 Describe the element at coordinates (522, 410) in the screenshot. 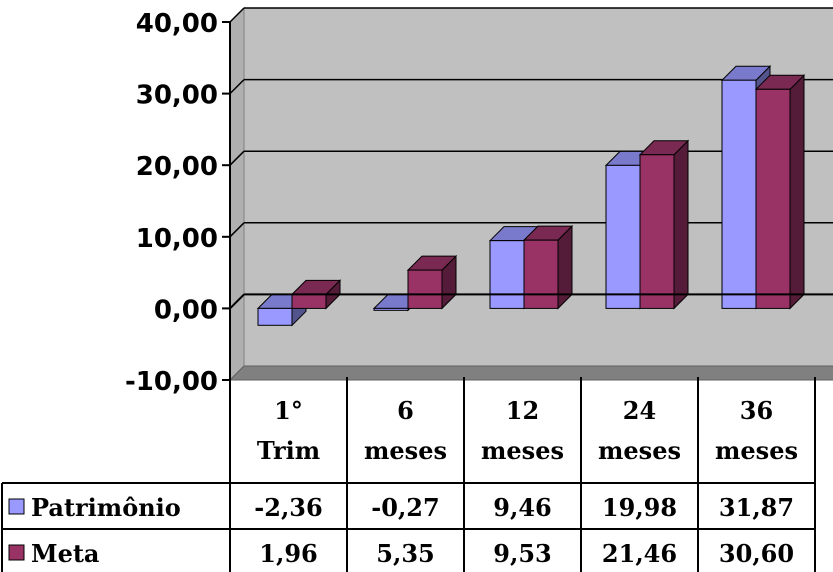

I see `x-tick-label: 12` at that location.